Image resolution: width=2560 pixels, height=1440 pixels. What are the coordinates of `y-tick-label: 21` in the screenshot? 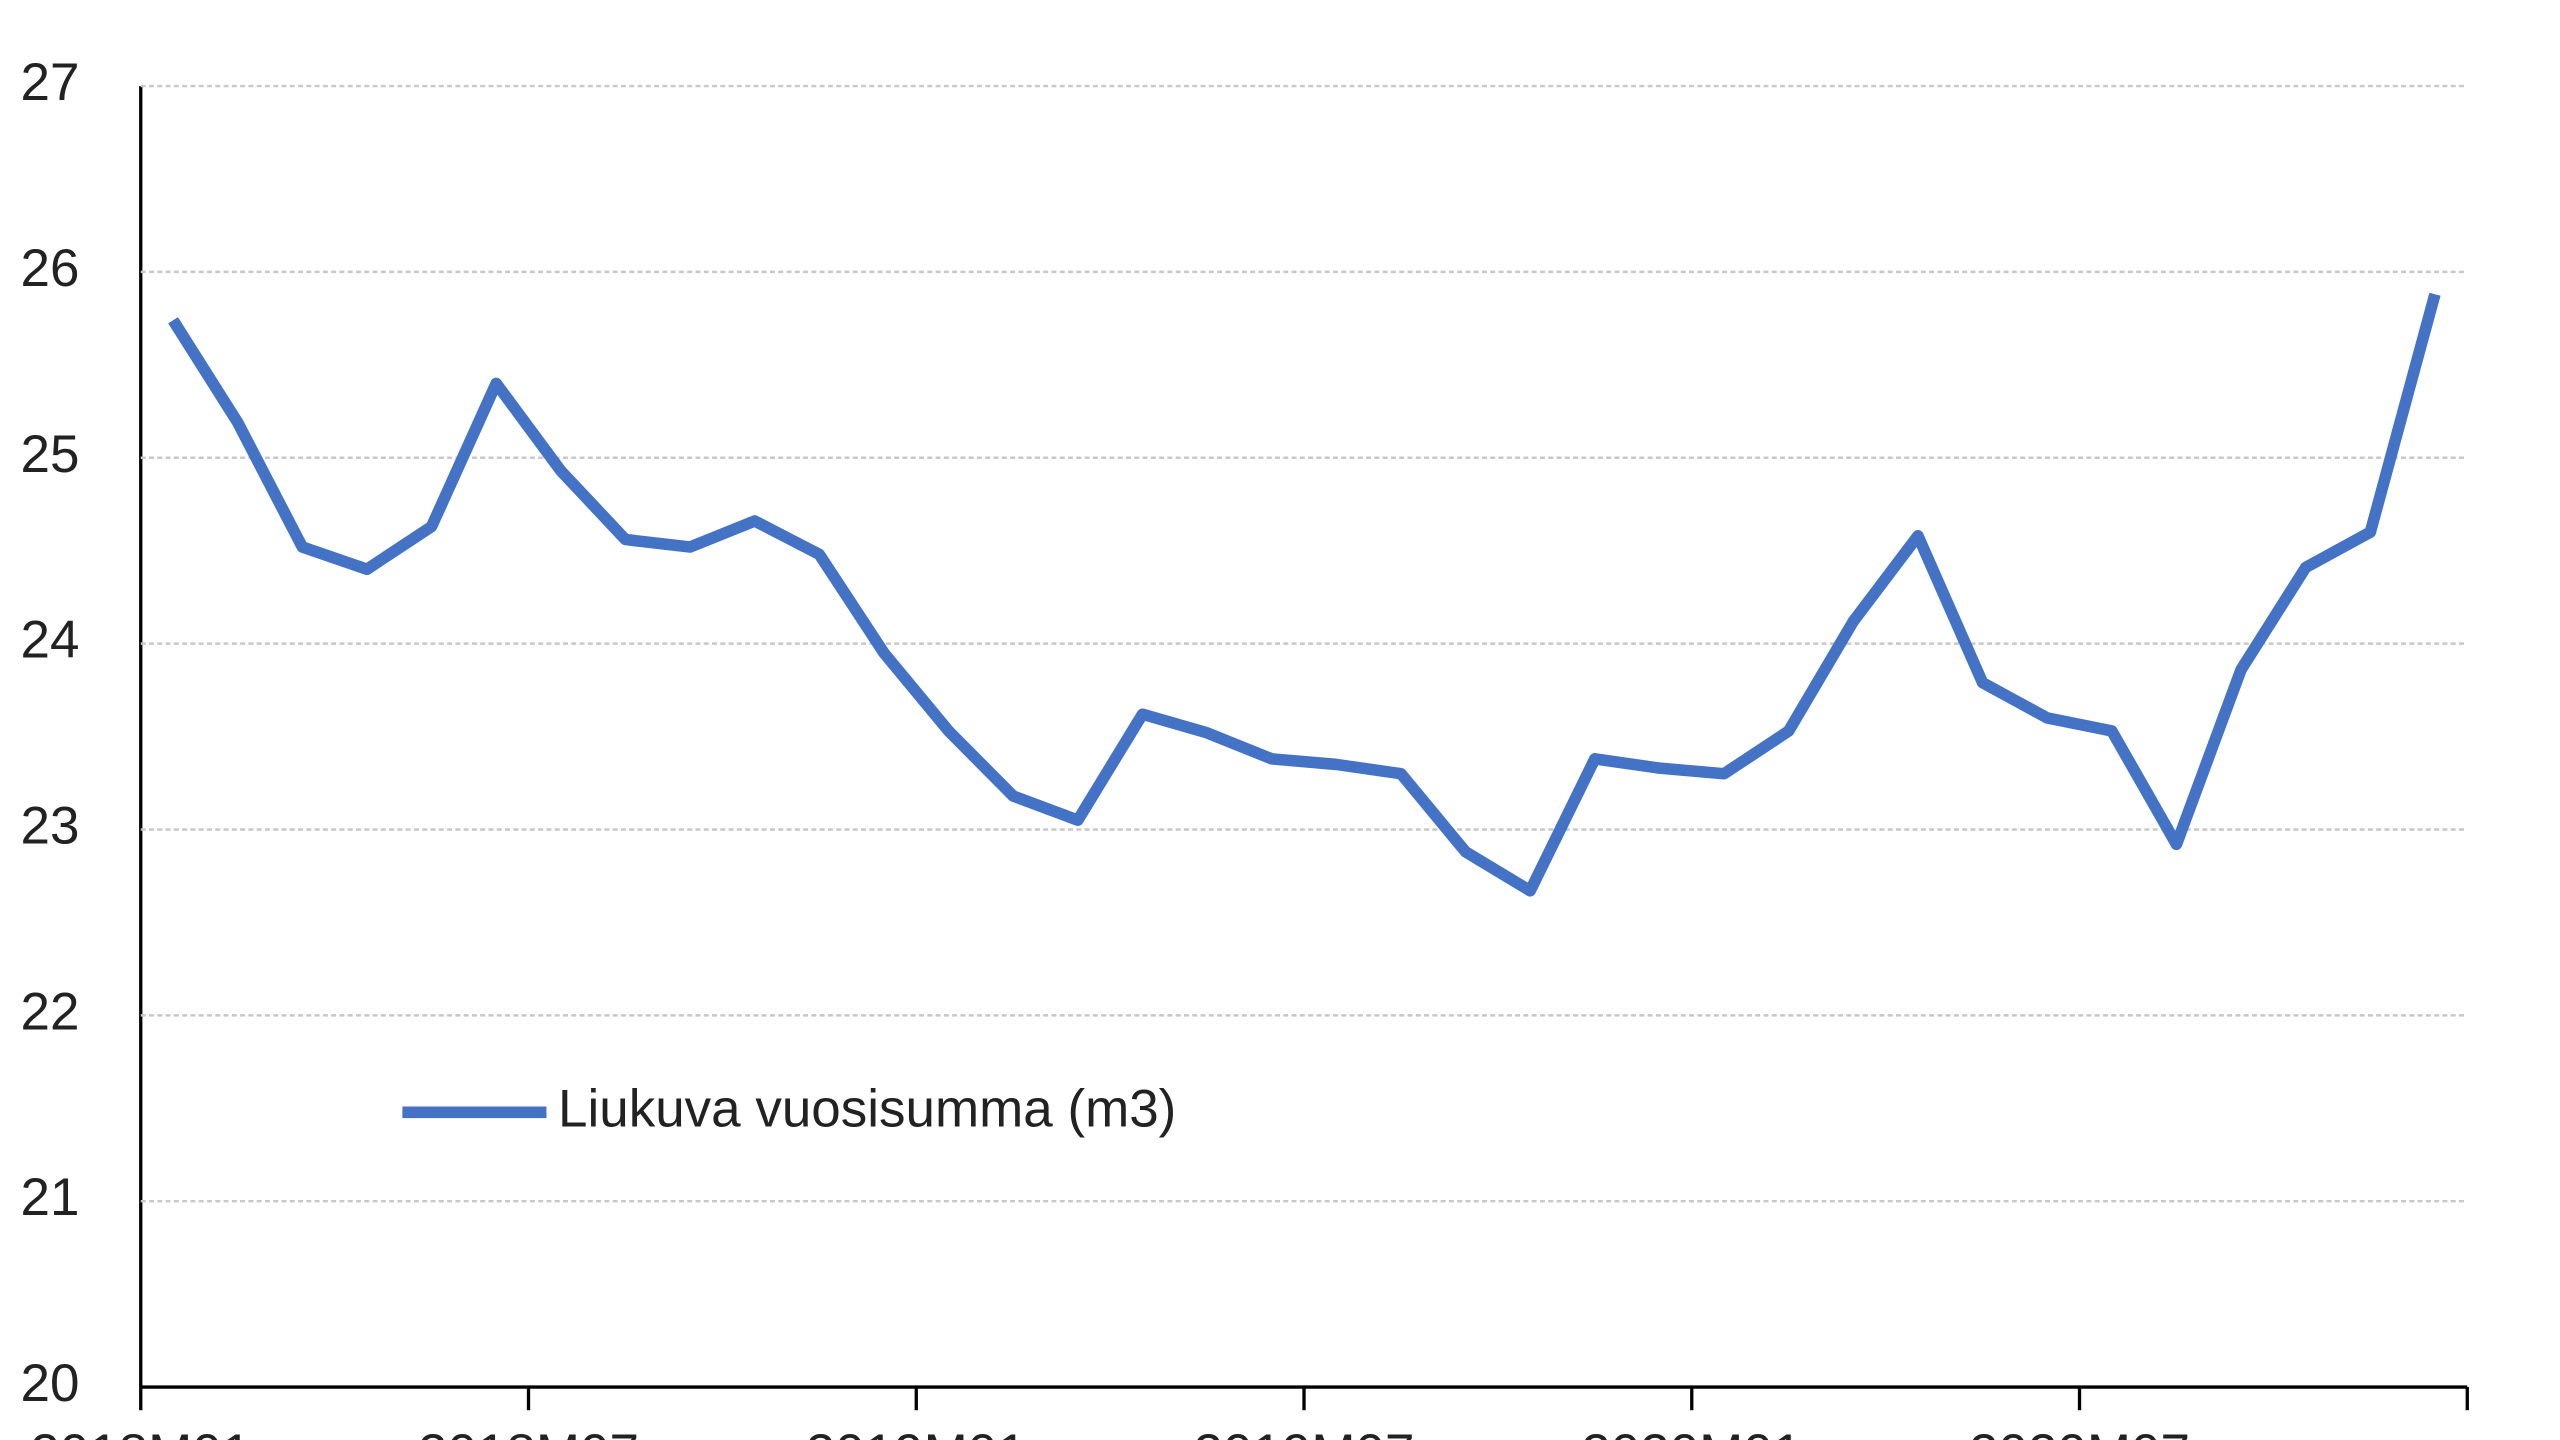 It's located at (50, 1197).